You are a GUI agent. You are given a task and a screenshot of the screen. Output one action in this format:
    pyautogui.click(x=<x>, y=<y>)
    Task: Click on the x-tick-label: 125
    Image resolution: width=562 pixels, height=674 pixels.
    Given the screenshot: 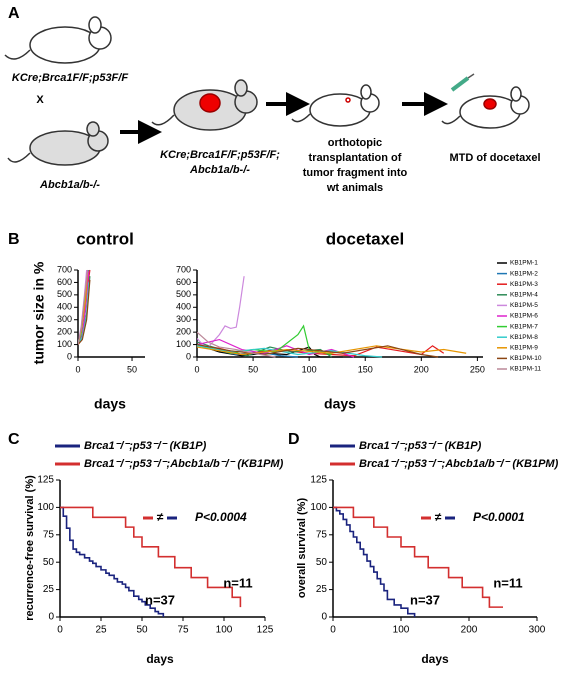 What is the action you would take?
    pyautogui.click(x=265, y=630)
    